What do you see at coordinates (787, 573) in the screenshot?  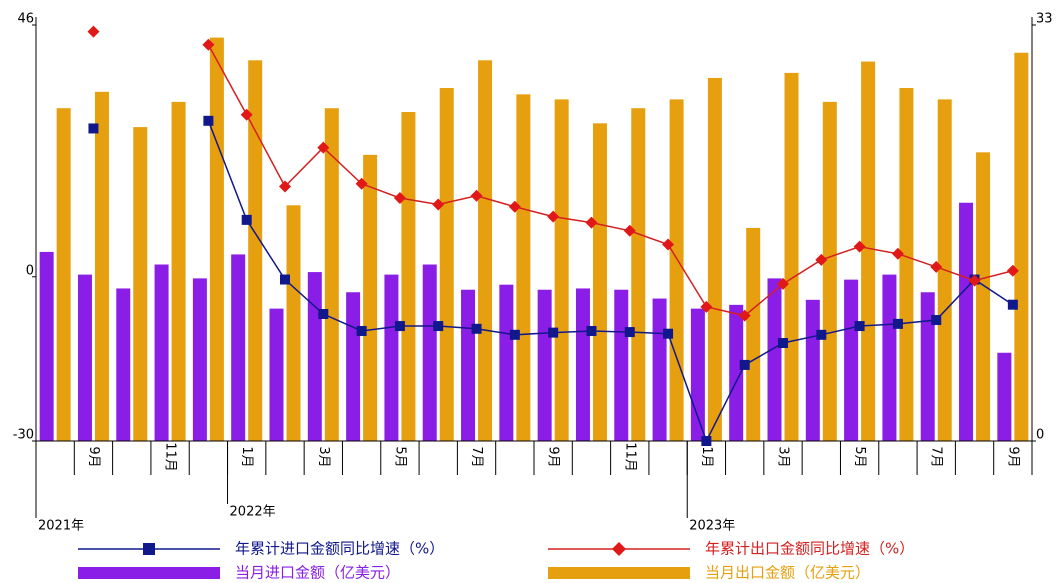 I see `legend-label: 当月出口金额（亿美元）` at bounding box center [787, 573].